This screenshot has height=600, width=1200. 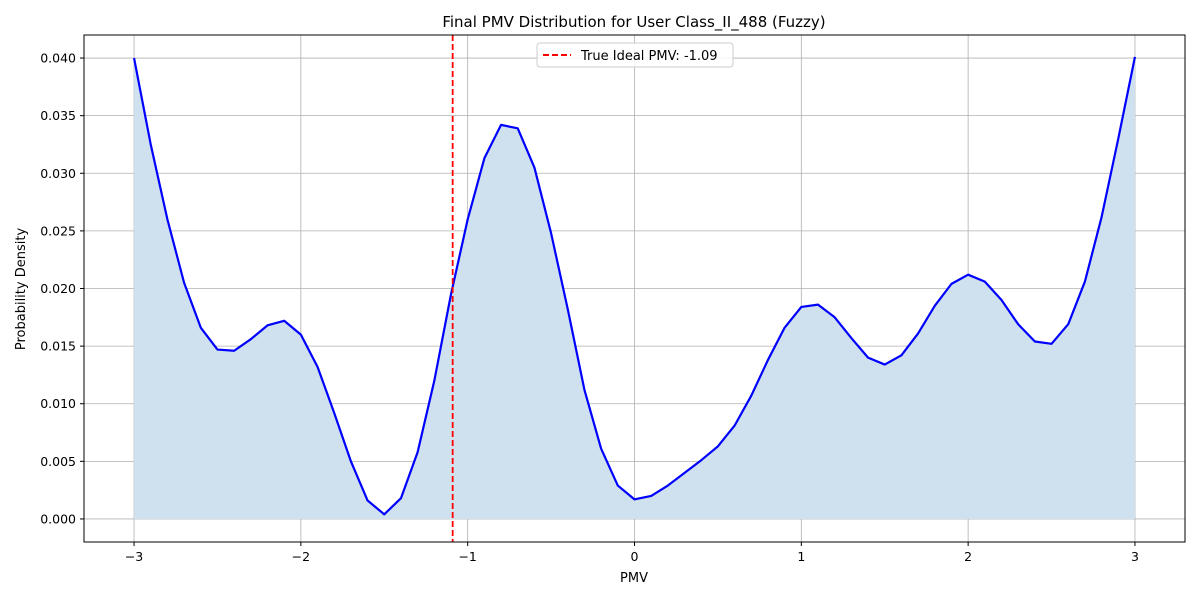 What do you see at coordinates (21, 289) in the screenshot?
I see `y-axis-label: Probability Density` at bounding box center [21, 289].